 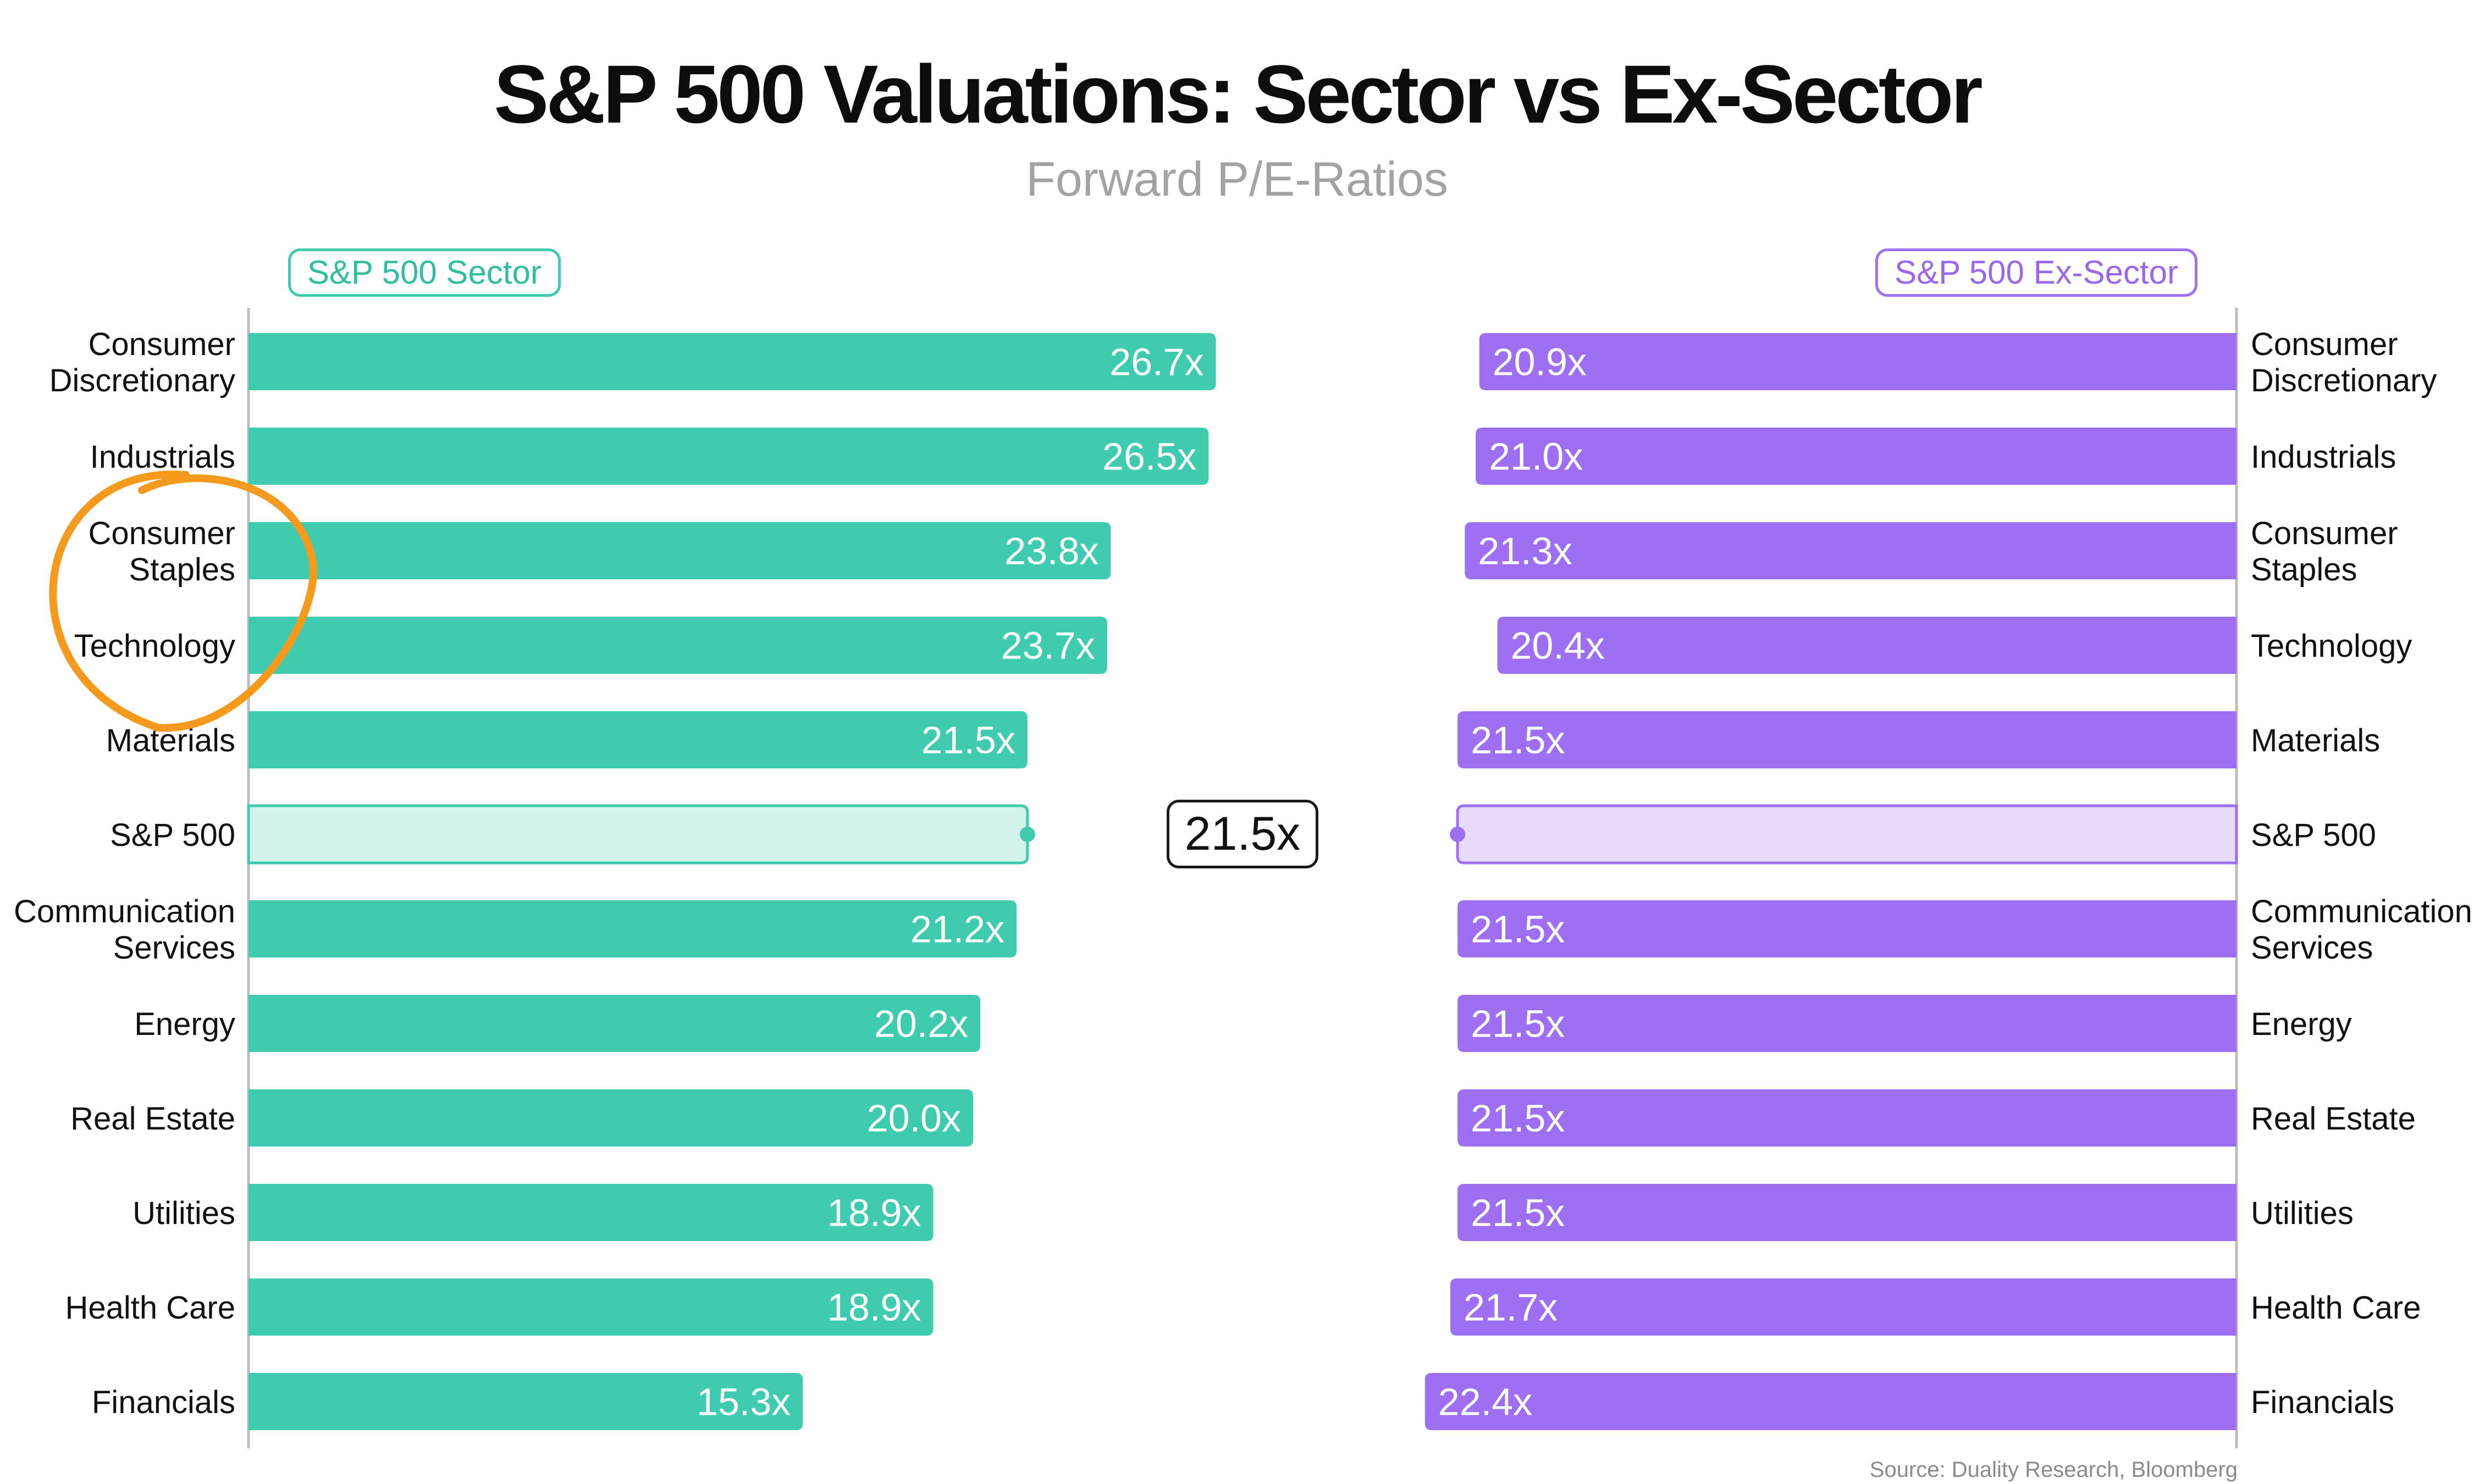 I want to click on right-category-label: Industrials, so click(x=2323, y=457).